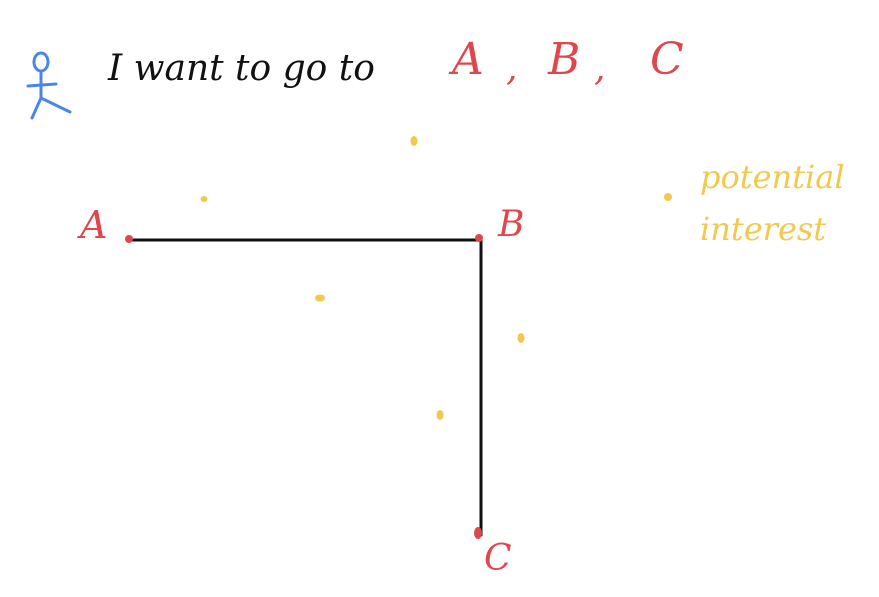  Describe the element at coordinates (763, 229) in the screenshot. I see `legend-line-2: interest` at that location.